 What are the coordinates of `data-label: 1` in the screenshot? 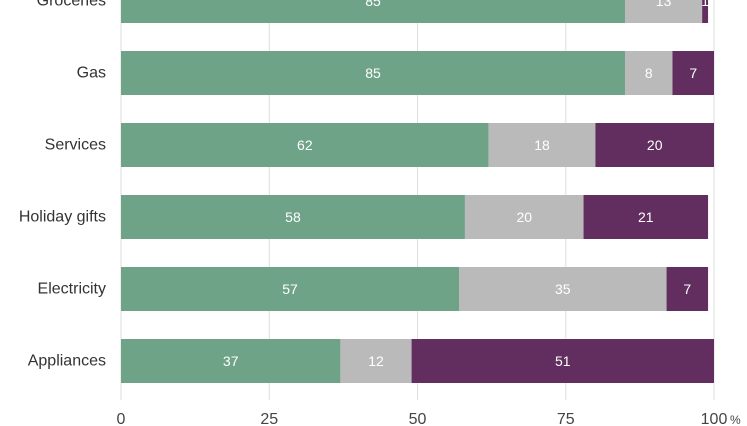 It's located at (705, 4).